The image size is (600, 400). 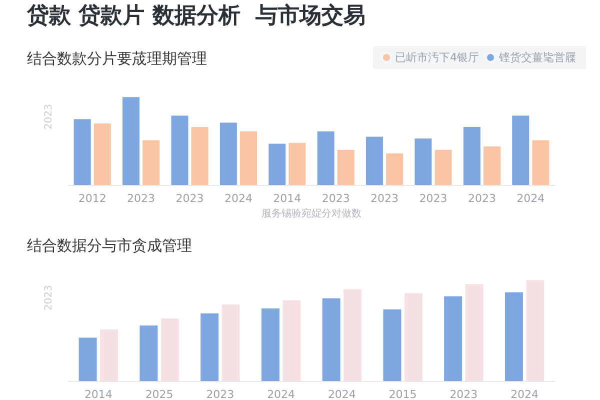 What do you see at coordinates (402, 394) in the screenshot?
I see `x-tick-label: 2015` at bounding box center [402, 394].